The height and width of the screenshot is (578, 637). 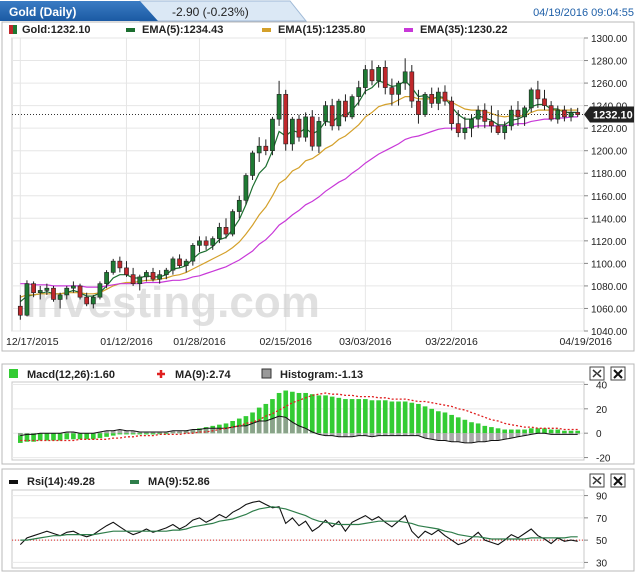 I want to click on macd-close-button, so click(x=618, y=373).